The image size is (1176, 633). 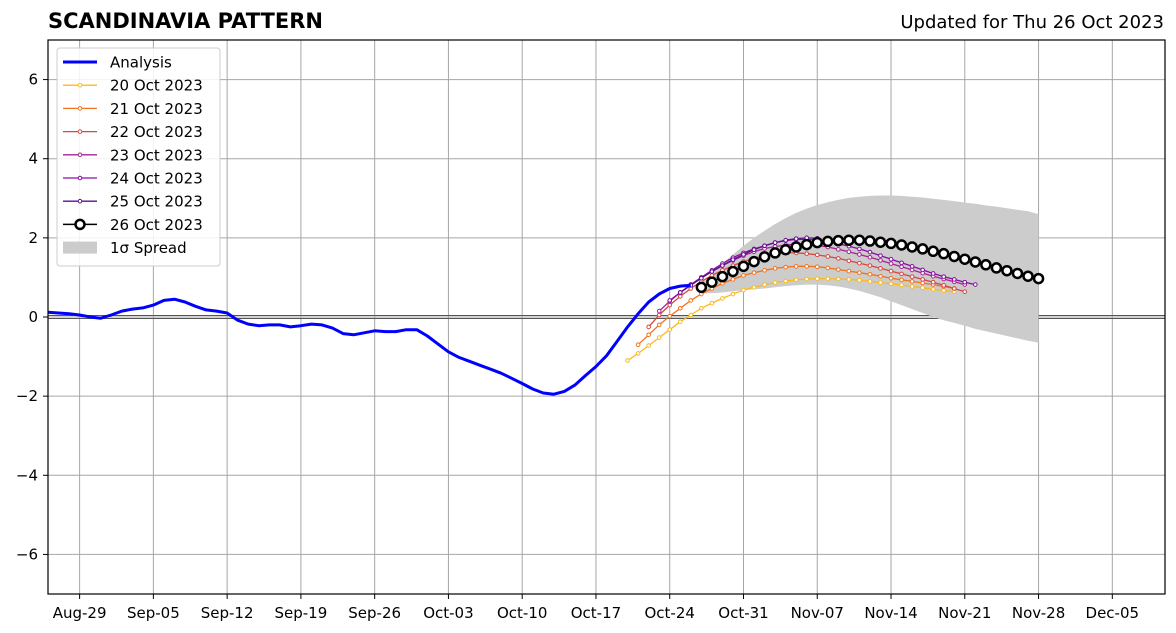 I want to click on legend-label: 20 Oct 2023, so click(x=156, y=86).